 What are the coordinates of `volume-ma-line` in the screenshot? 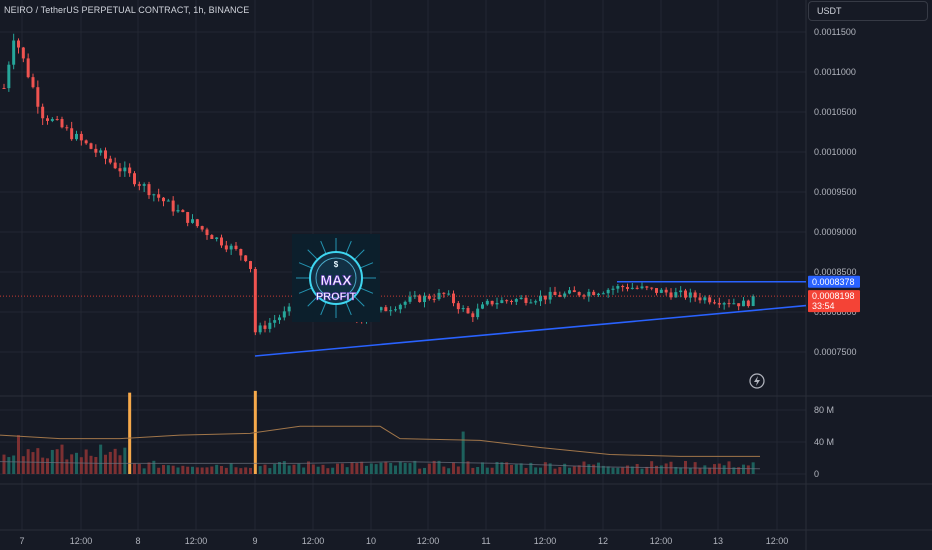 It's located at (380, 441).